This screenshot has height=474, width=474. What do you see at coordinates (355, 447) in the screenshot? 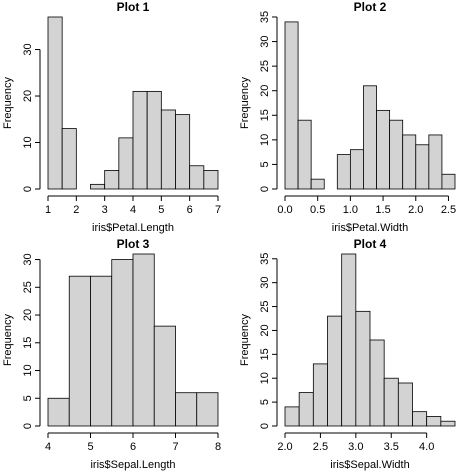
I see `x-tick-label: 3.0` at bounding box center [355, 447].